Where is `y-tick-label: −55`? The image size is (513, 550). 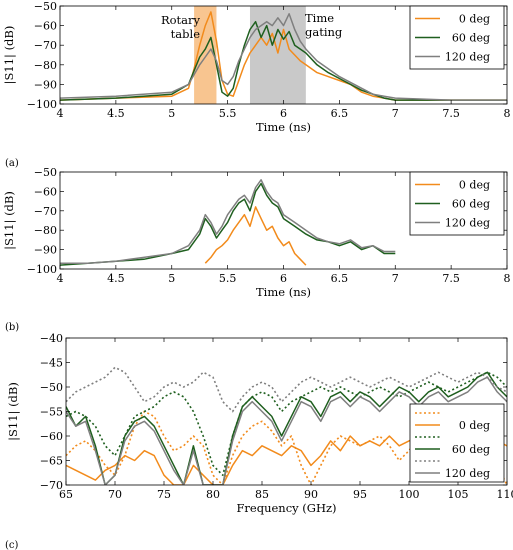 y-tick-label: −55 is located at coordinates (51, 412).